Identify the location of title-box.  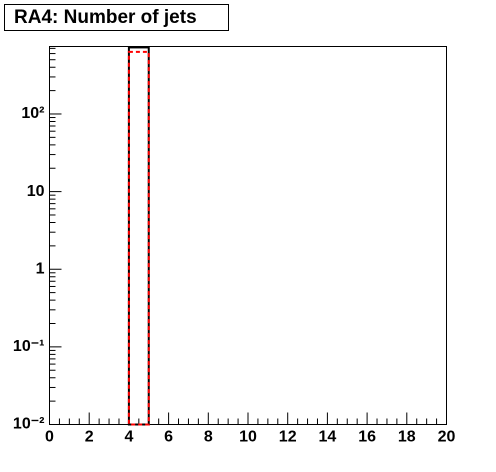
(116, 17).